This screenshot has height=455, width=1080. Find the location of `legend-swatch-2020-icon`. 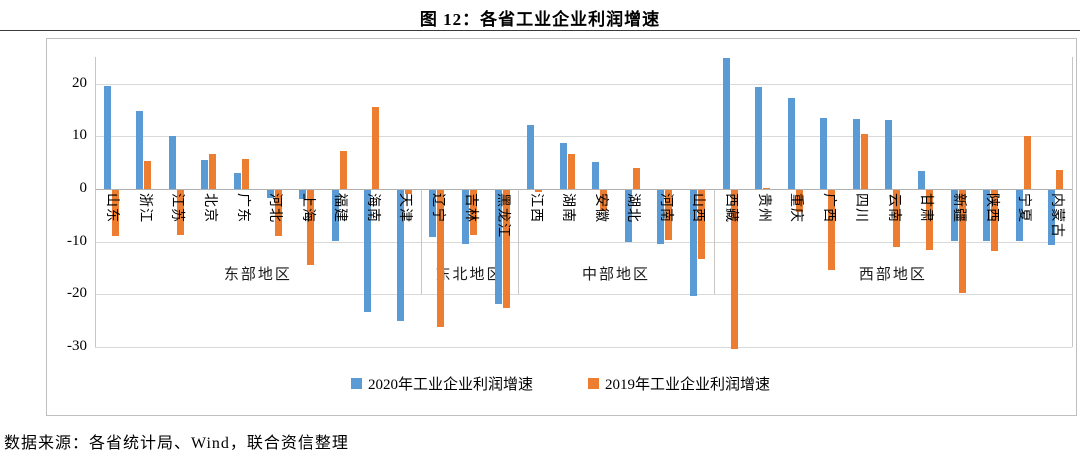

legend-swatch-2020-icon is located at coordinates (356, 383).